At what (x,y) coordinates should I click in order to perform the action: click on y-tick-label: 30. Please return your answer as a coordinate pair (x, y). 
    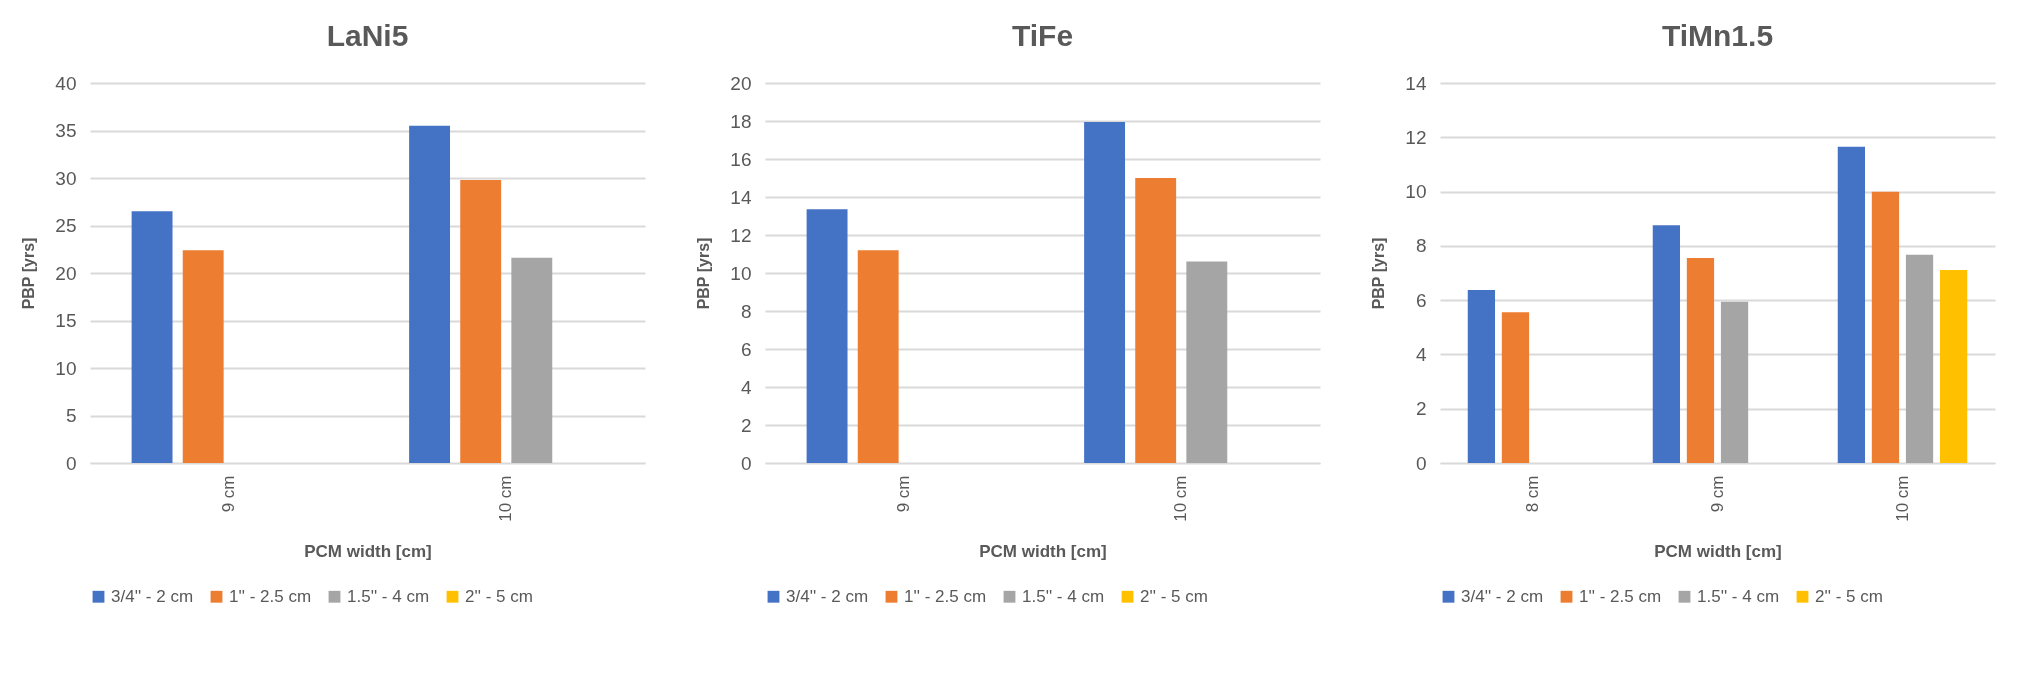
    Looking at the image, I should click on (66, 178).